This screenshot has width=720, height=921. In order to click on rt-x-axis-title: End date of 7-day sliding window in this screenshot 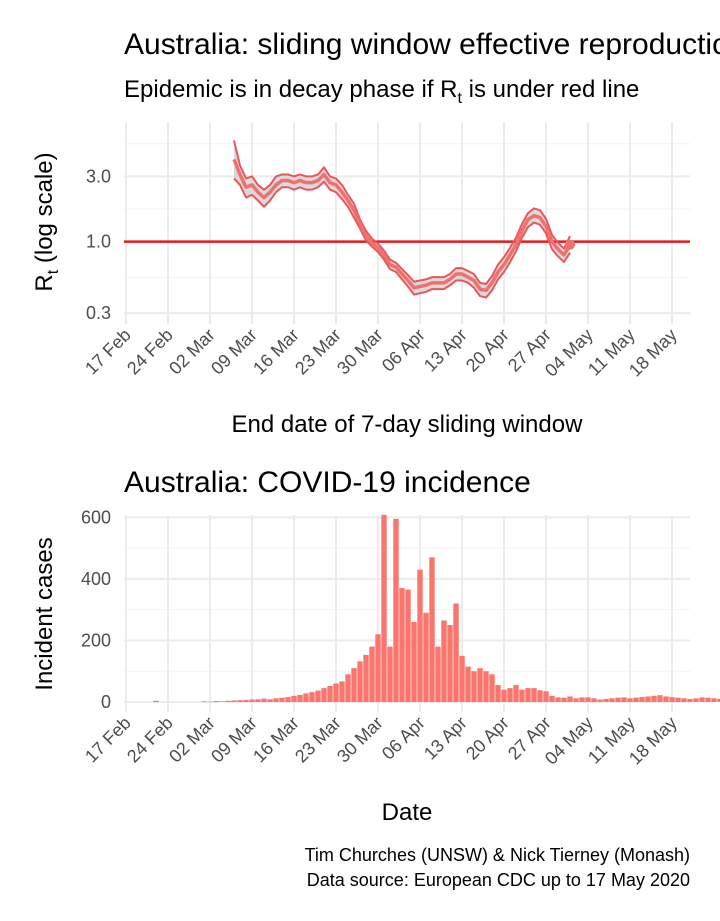, I will do `click(408, 424)`.